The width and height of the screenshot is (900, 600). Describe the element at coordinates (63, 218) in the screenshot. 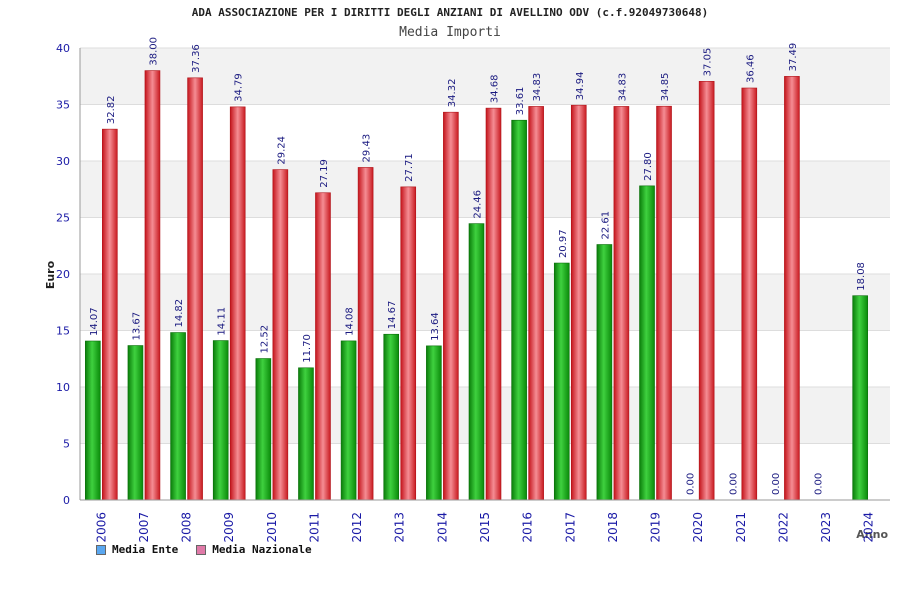

I see `y-tick-label: 25` at that location.